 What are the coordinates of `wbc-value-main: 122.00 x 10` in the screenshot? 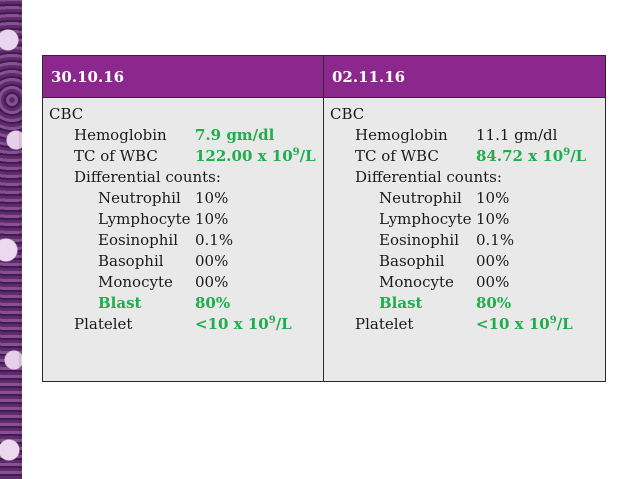 It's located at (244, 156).